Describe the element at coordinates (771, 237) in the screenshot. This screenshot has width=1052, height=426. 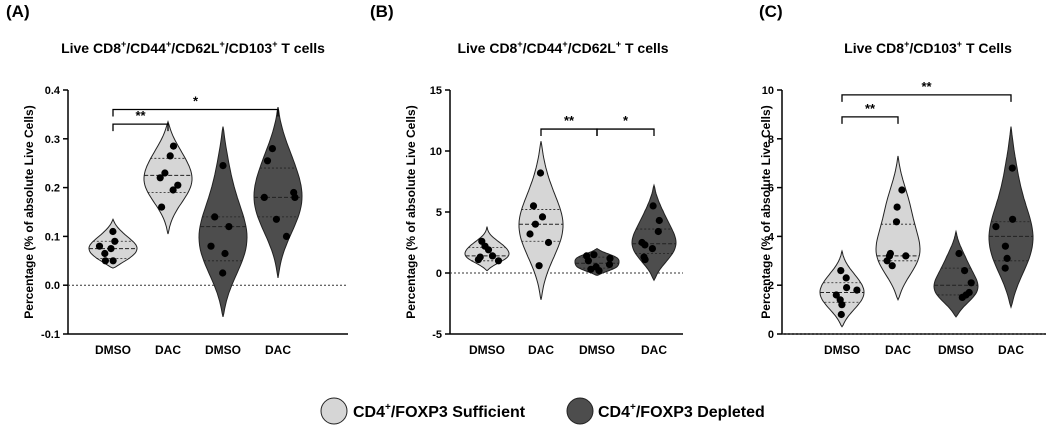
I see `y-tick-label: 4` at that location.